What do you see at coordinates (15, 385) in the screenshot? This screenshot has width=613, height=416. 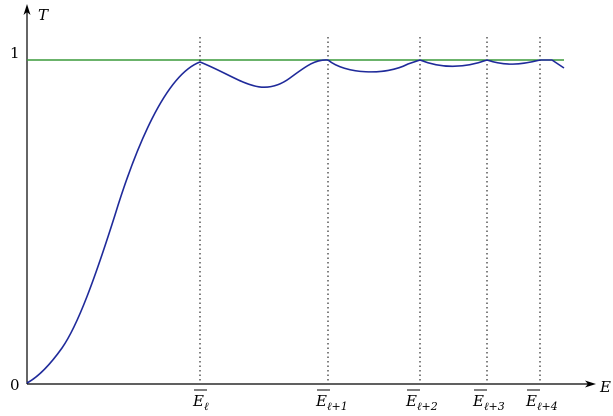 I see `y-tick-label-0: 0` at bounding box center [15, 385].